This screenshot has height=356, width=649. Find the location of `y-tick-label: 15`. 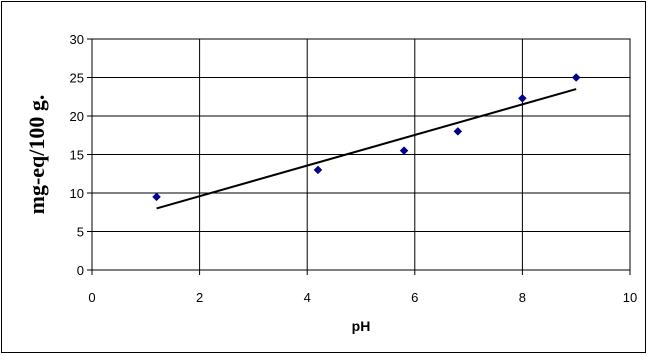

y-tick-label: 15 is located at coordinates (77, 155).